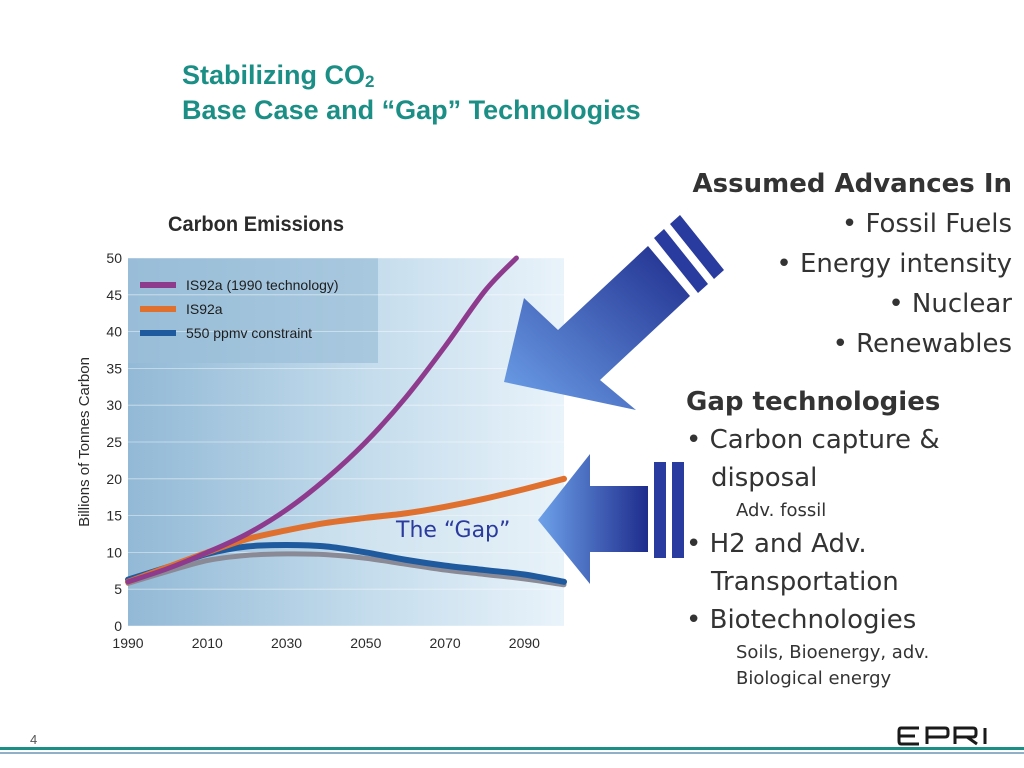 This screenshot has height=768, width=1024. Describe the element at coordinates (34, 739) in the screenshot. I see `page-number: 4` at that location.